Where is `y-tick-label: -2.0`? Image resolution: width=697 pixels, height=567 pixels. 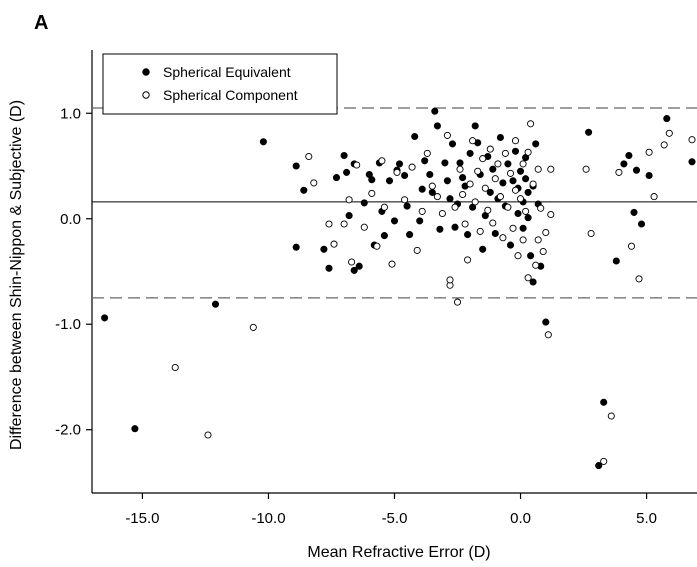 y-tick-label: -2.0 is located at coordinates (68, 430).